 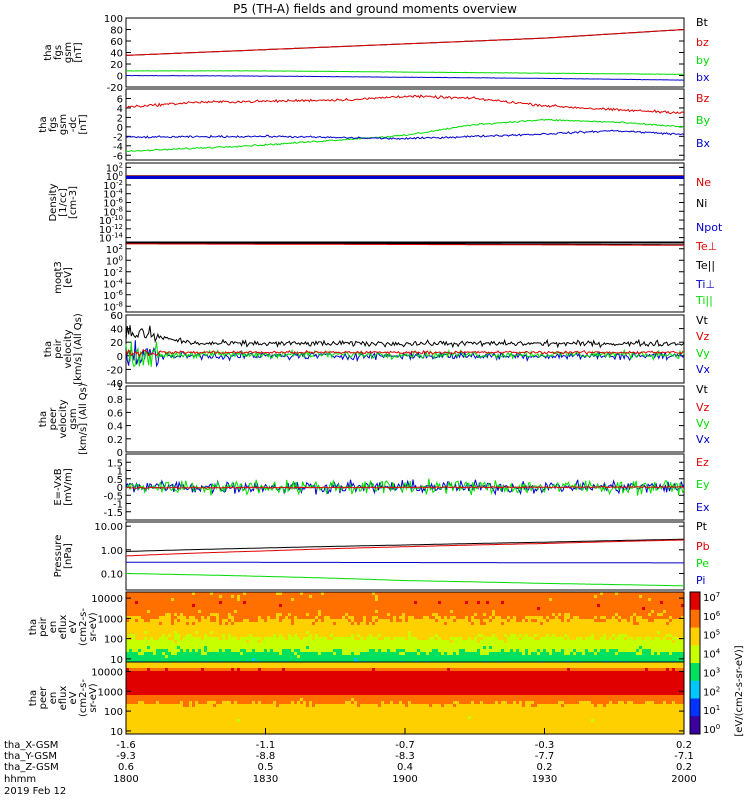 What do you see at coordinates (33, 627) in the screenshot?
I see `y-axis-label: tha` at bounding box center [33, 627].